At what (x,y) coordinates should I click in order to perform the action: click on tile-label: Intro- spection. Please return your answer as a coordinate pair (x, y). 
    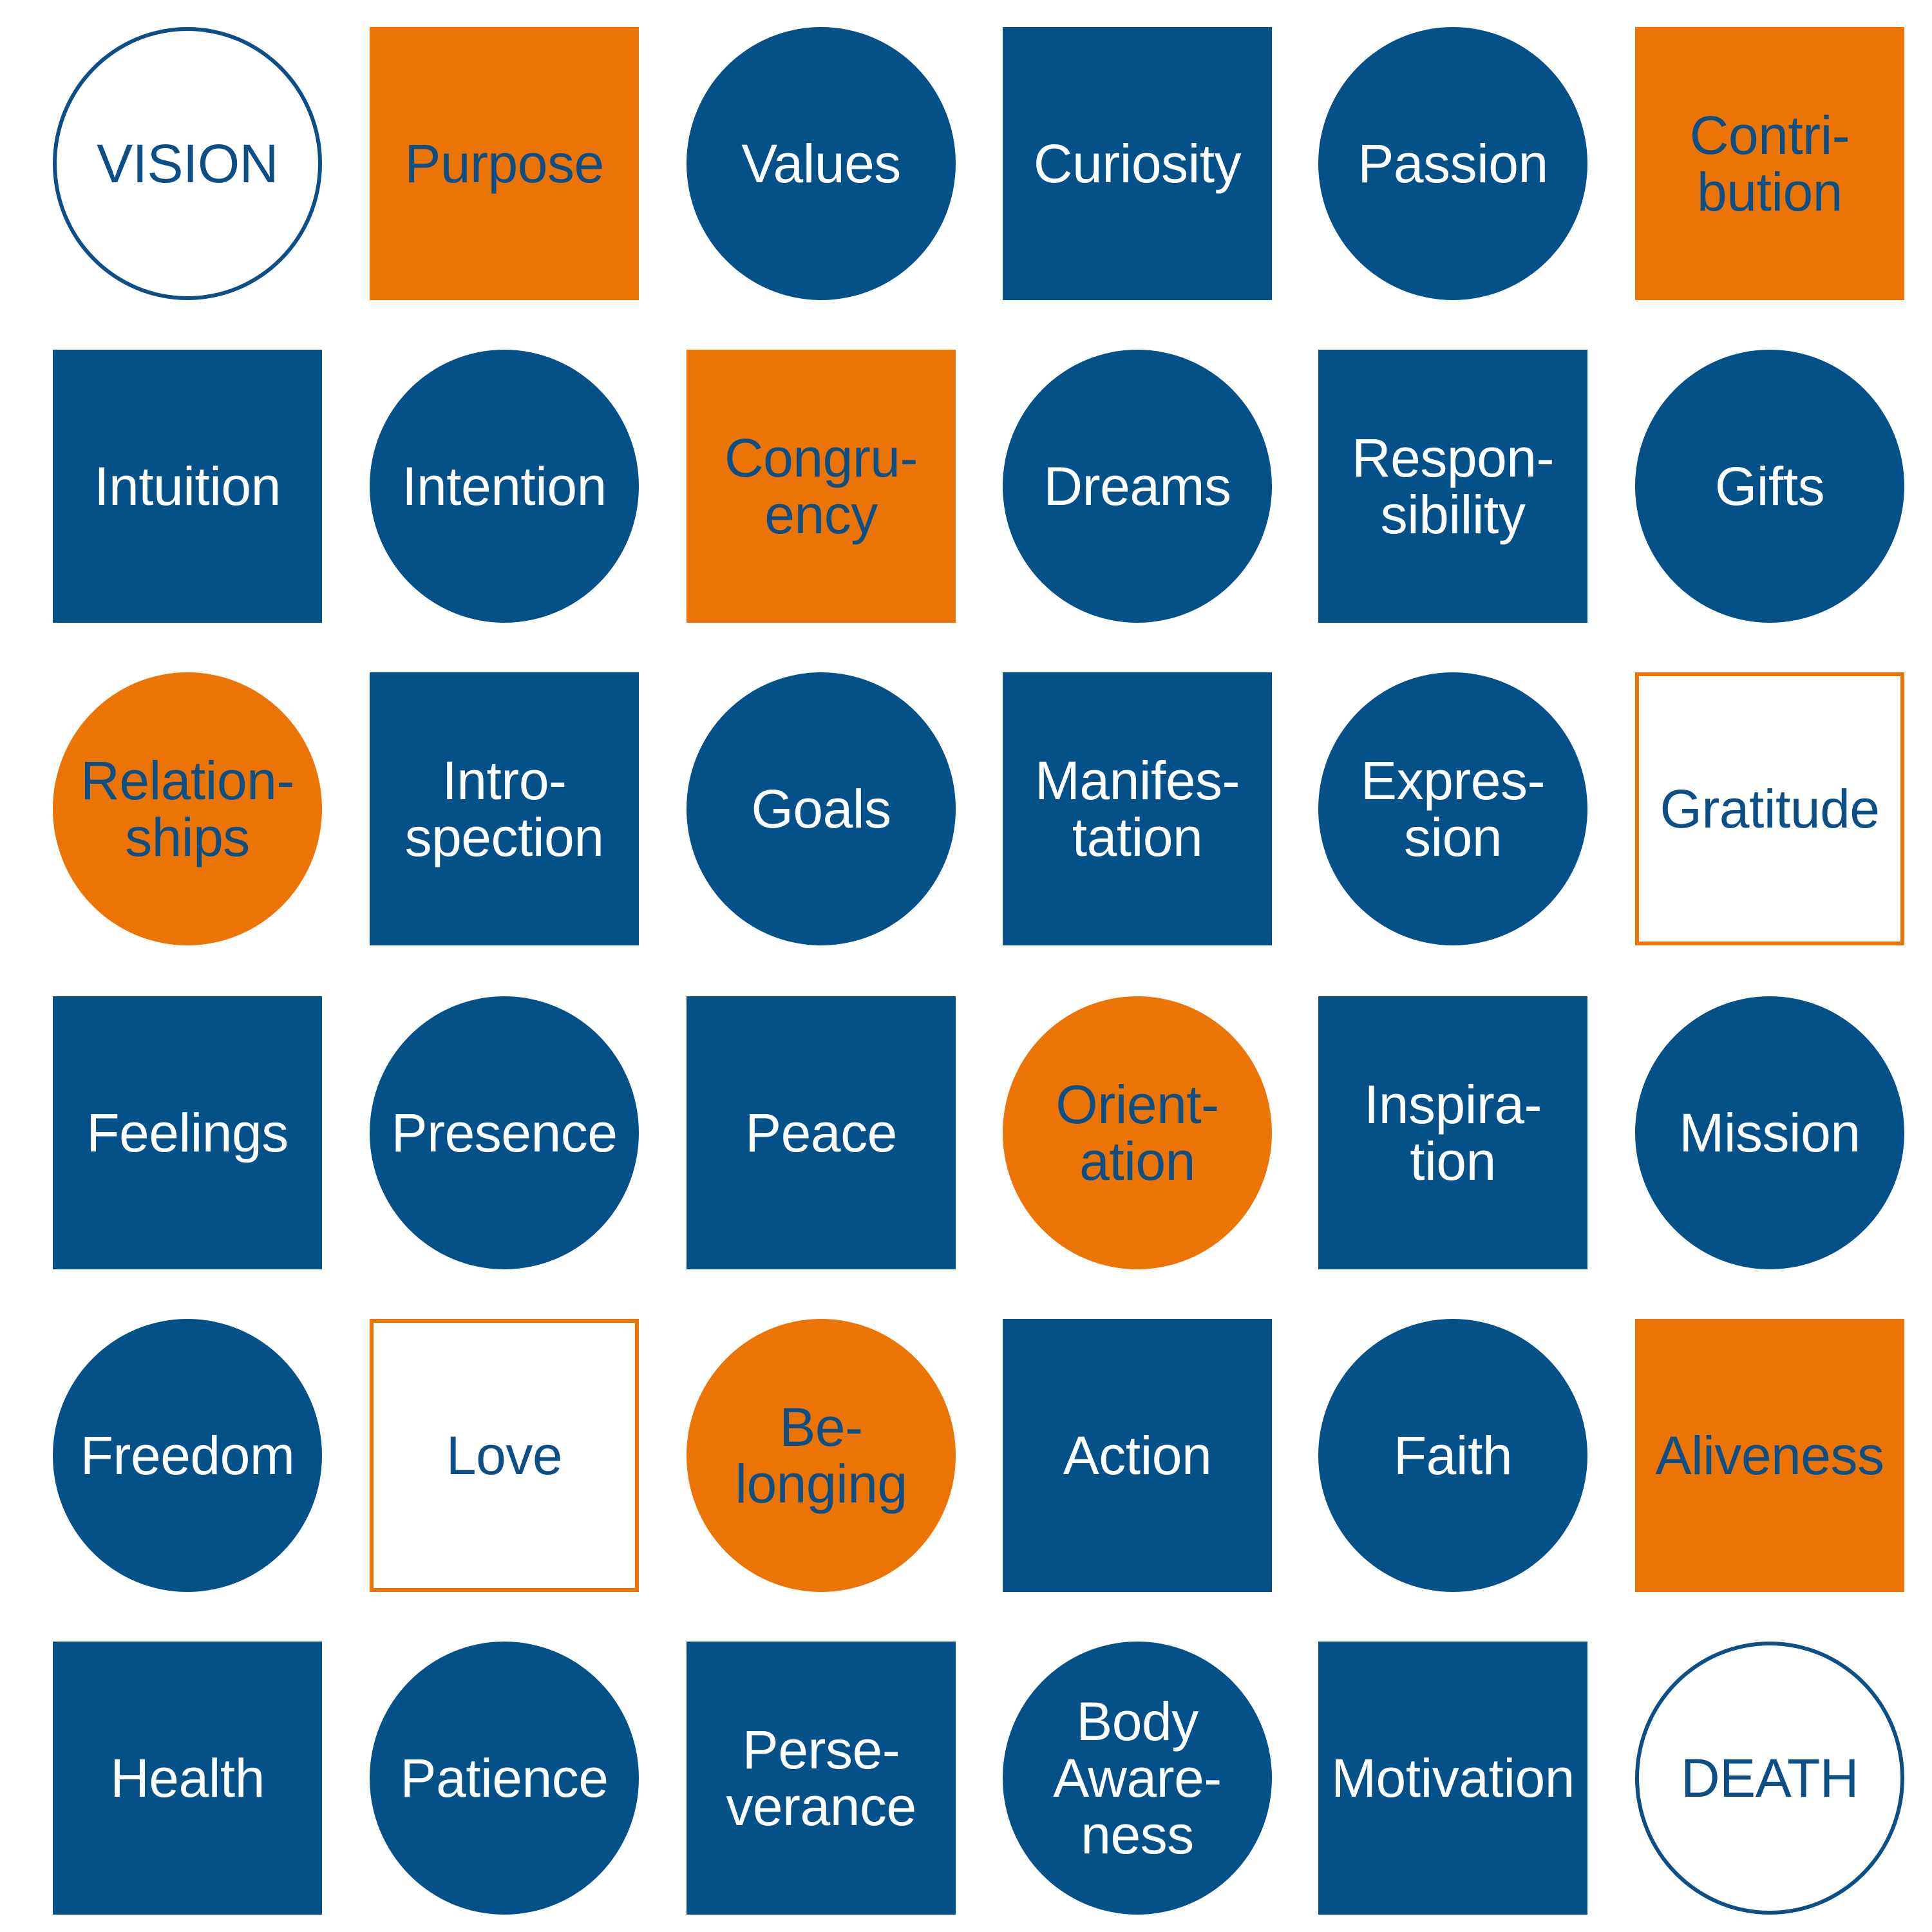
    Looking at the image, I should click on (504, 809).